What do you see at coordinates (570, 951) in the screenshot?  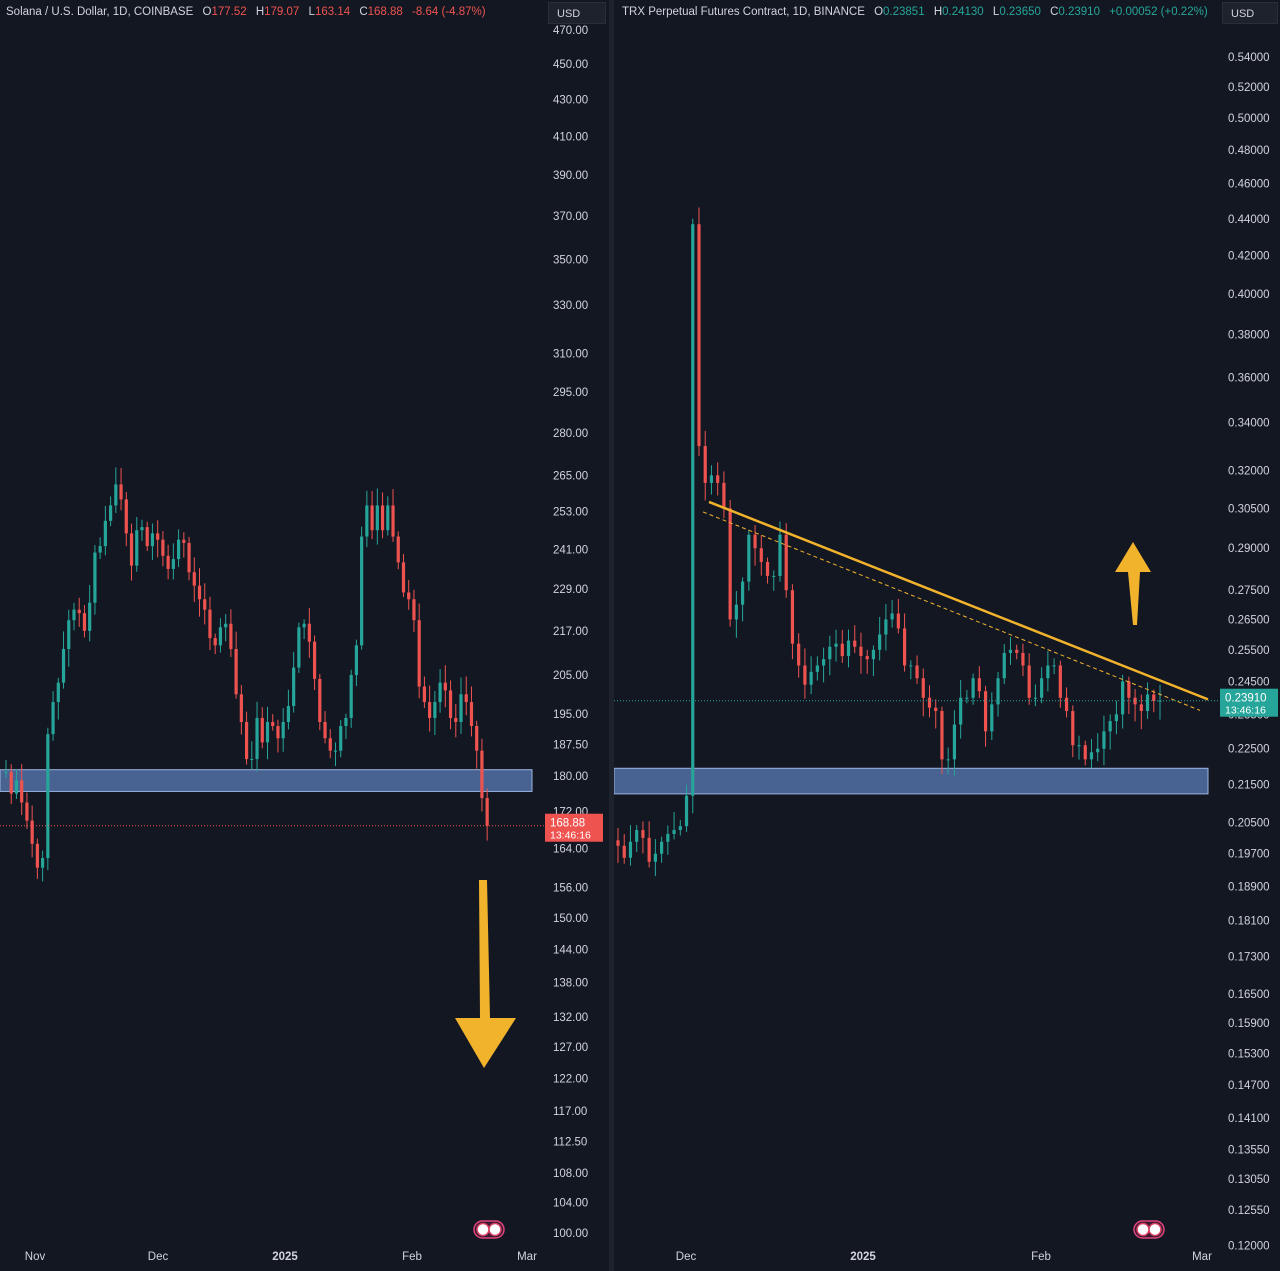 I see `sol-y-tick-label: 144.00` at bounding box center [570, 951].